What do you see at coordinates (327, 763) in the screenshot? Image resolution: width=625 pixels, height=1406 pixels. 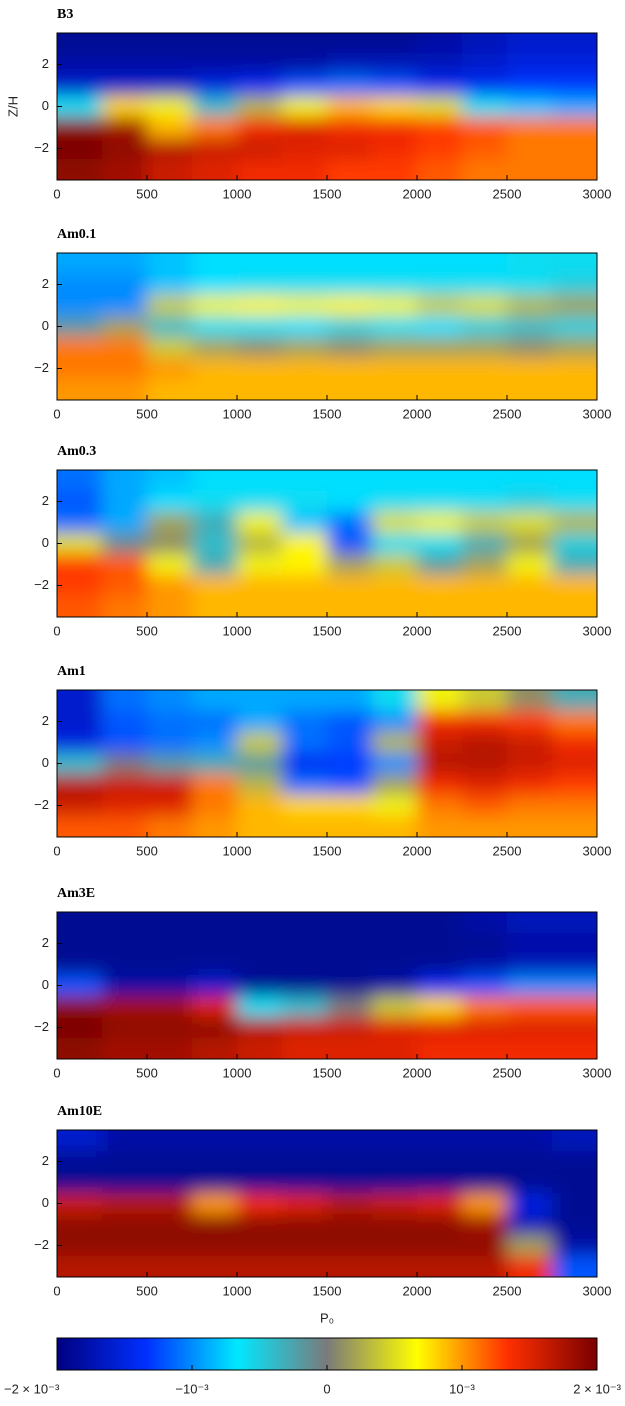 I see `plot-area` at bounding box center [327, 763].